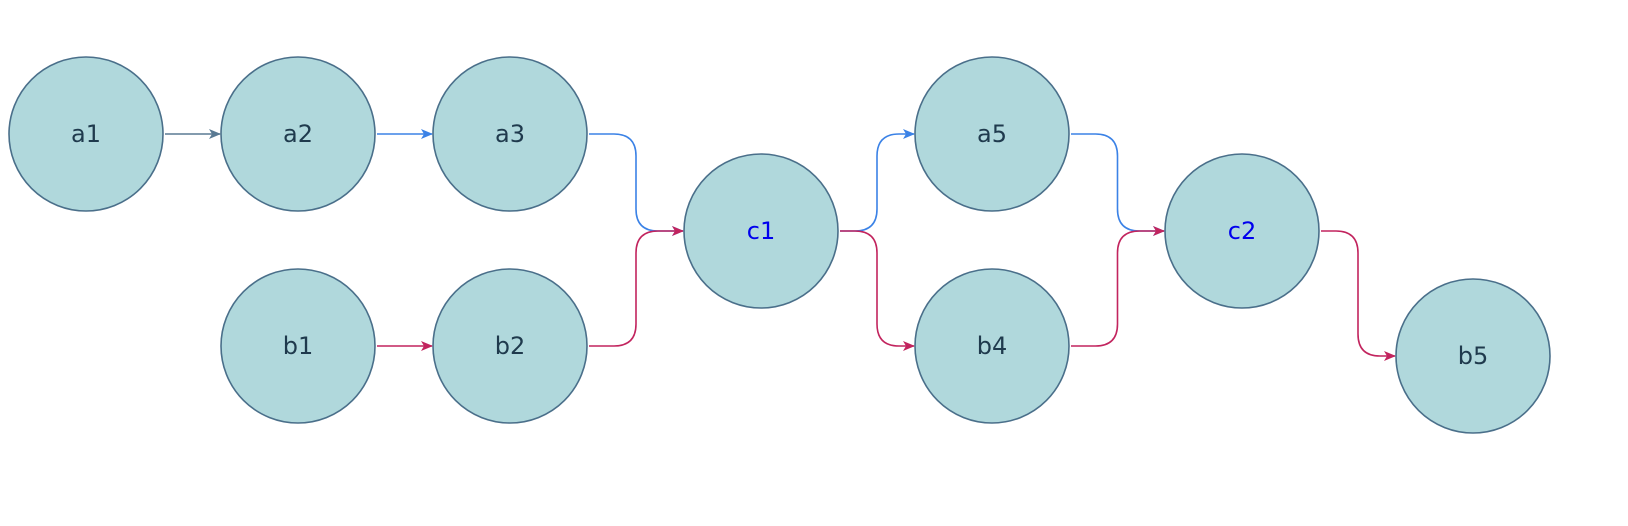 This screenshot has width=1628, height=526. I want to click on node-a1-label: a1, so click(86, 134).